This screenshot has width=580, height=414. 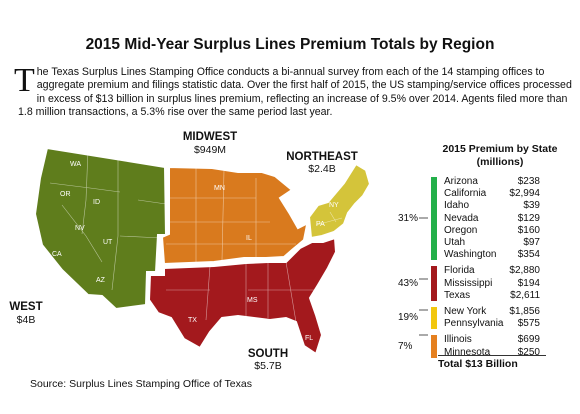 What do you see at coordinates (423, 276) in the screenshot?
I see `legend-ticks` at bounding box center [423, 276].